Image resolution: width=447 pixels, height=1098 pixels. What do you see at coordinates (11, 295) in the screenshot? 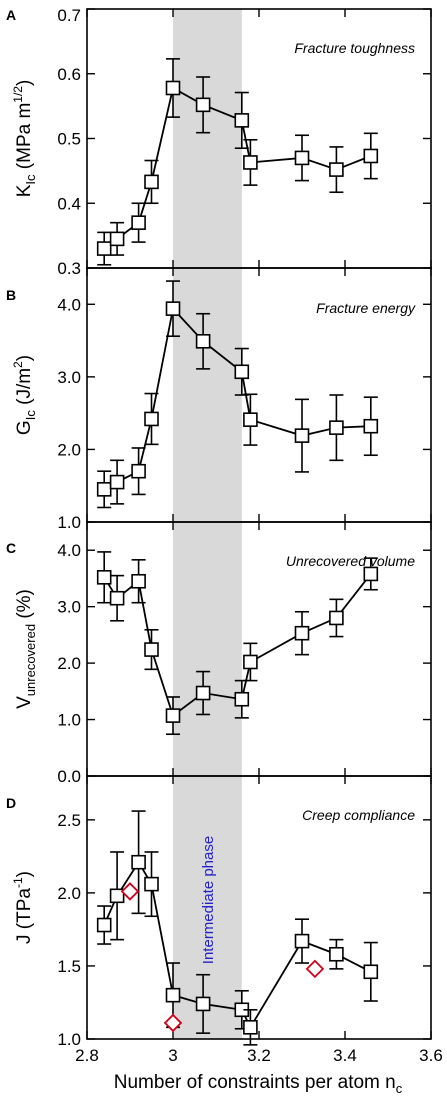
I see `panel-b-letter: B` at bounding box center [11, 295].